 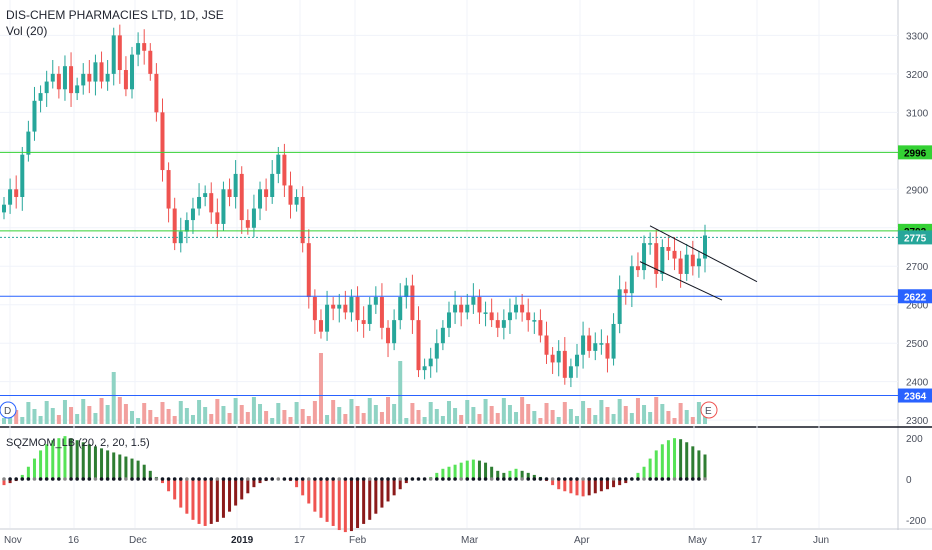 I want to click on indicator-tick-label: -200, so click(x=916, y=521).